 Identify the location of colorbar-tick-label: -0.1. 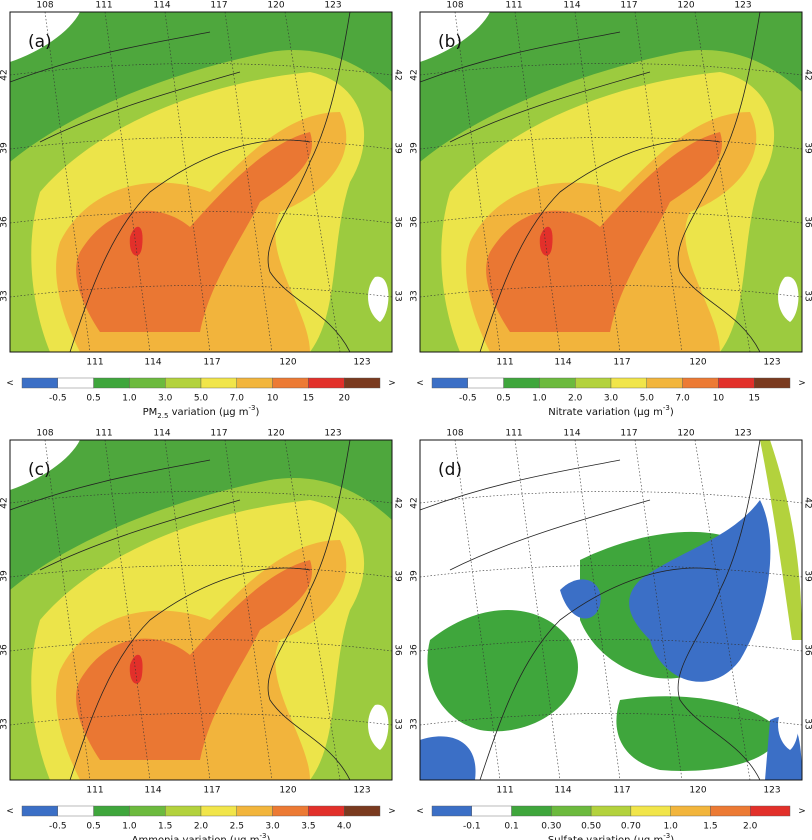
(472, 827).